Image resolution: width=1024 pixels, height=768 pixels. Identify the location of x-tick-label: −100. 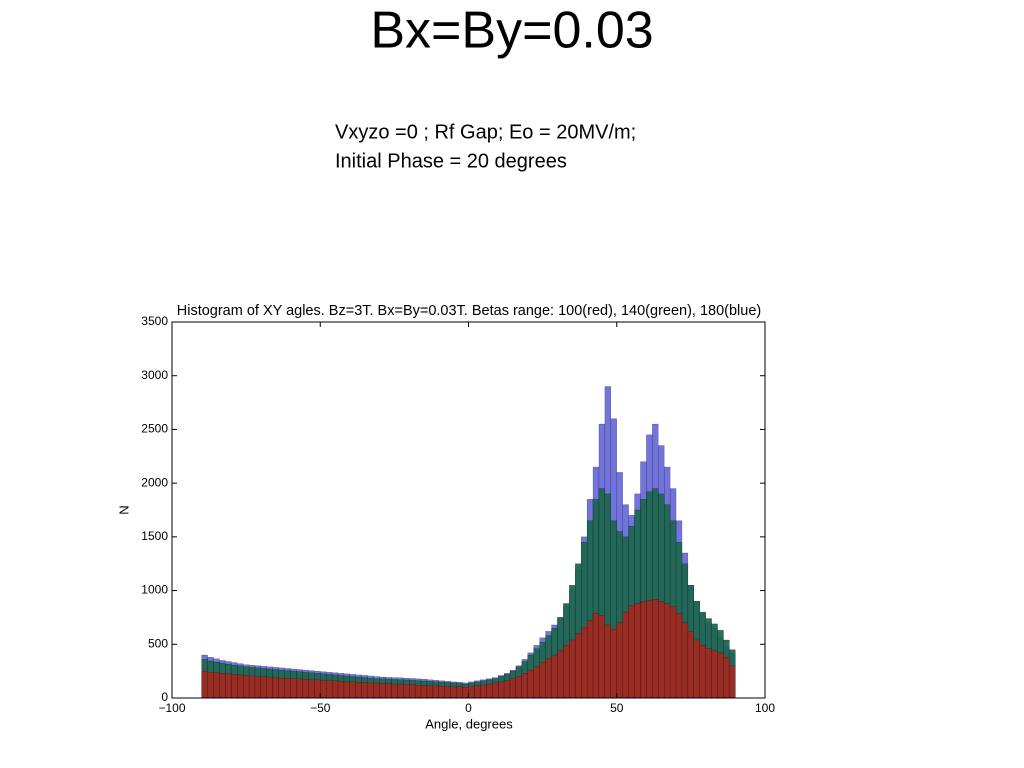
(171, 708).